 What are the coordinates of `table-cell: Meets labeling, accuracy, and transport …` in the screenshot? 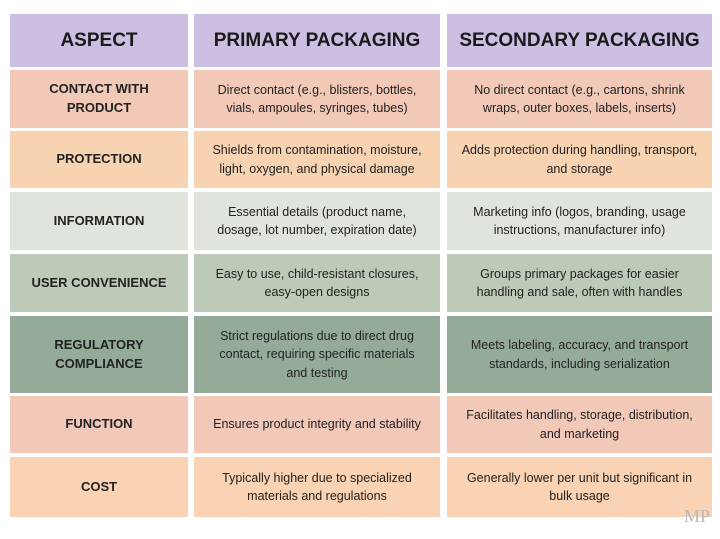 It's located at (579, 354).